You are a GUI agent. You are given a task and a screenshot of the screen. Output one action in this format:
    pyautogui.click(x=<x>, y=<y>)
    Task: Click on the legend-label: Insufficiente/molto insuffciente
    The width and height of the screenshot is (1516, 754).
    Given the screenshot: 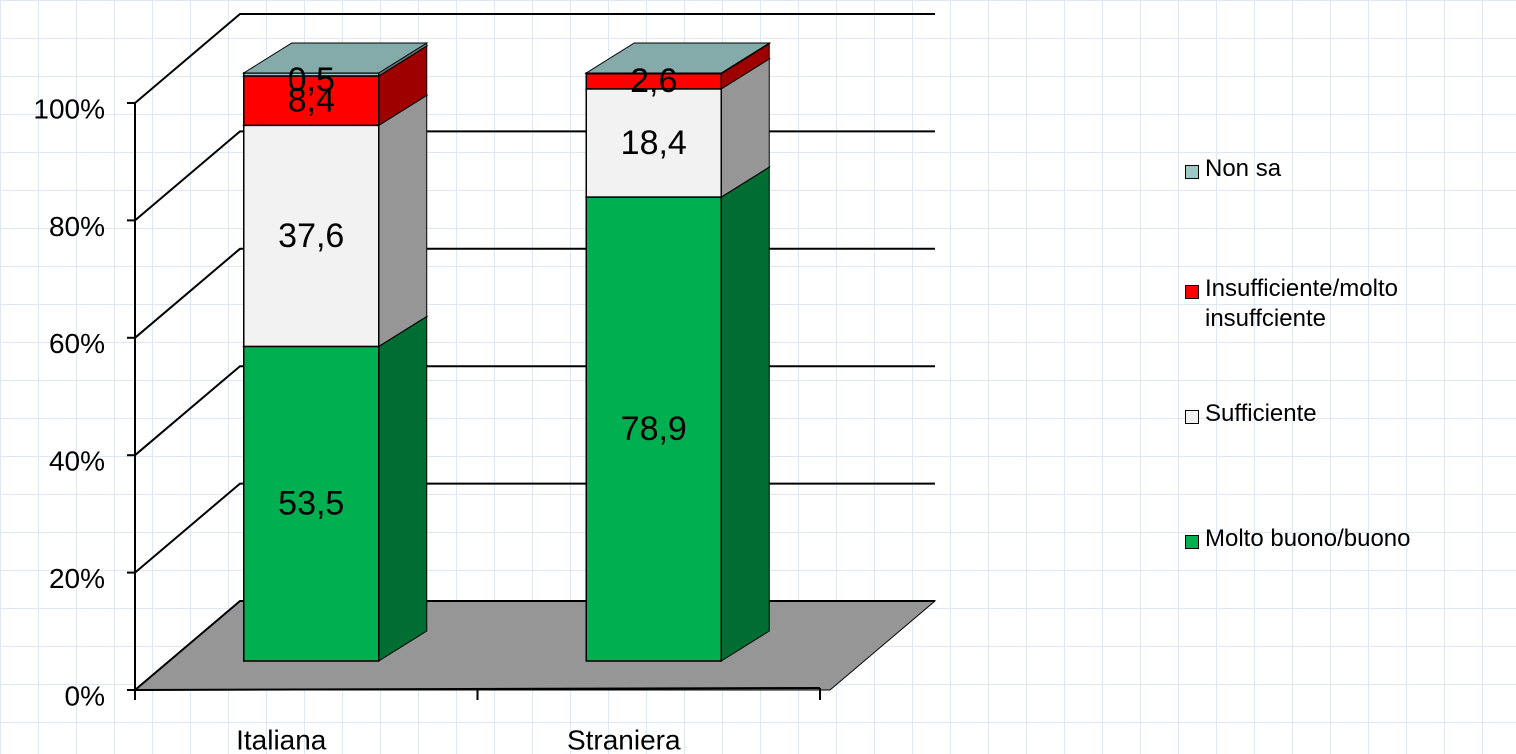 What is the action you would take?
    pyautogui.click(x=1301, y=303)
    